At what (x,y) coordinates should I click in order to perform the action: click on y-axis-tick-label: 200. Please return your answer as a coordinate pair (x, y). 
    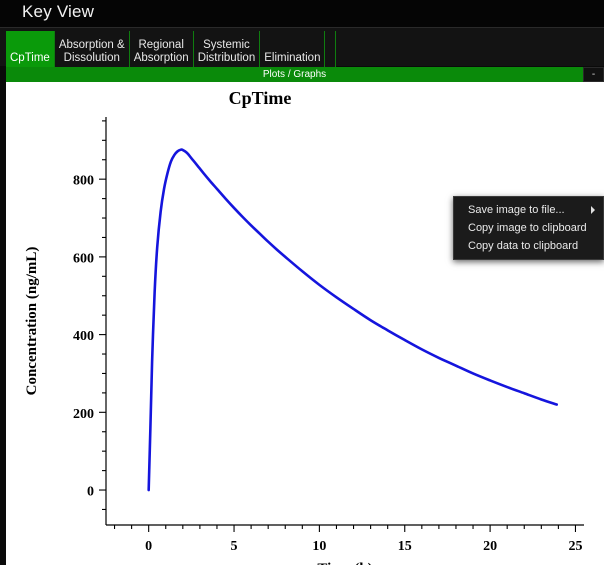
    Looking at the image, I should click on (83, 414).